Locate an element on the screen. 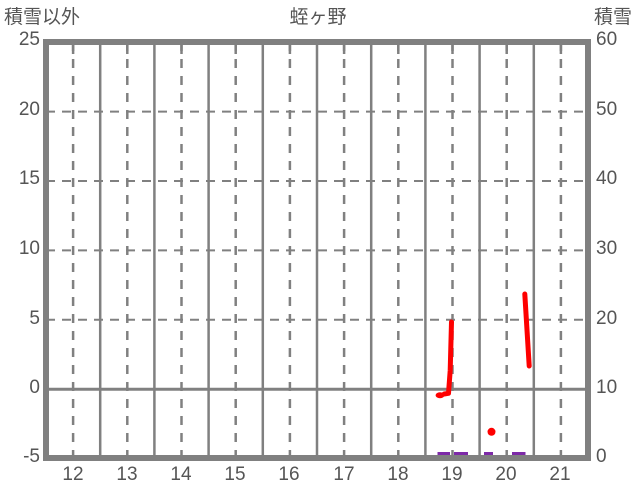 The width and height of the screenshot is (636, 501). precipitation-points is located at coordinates (465, 414).